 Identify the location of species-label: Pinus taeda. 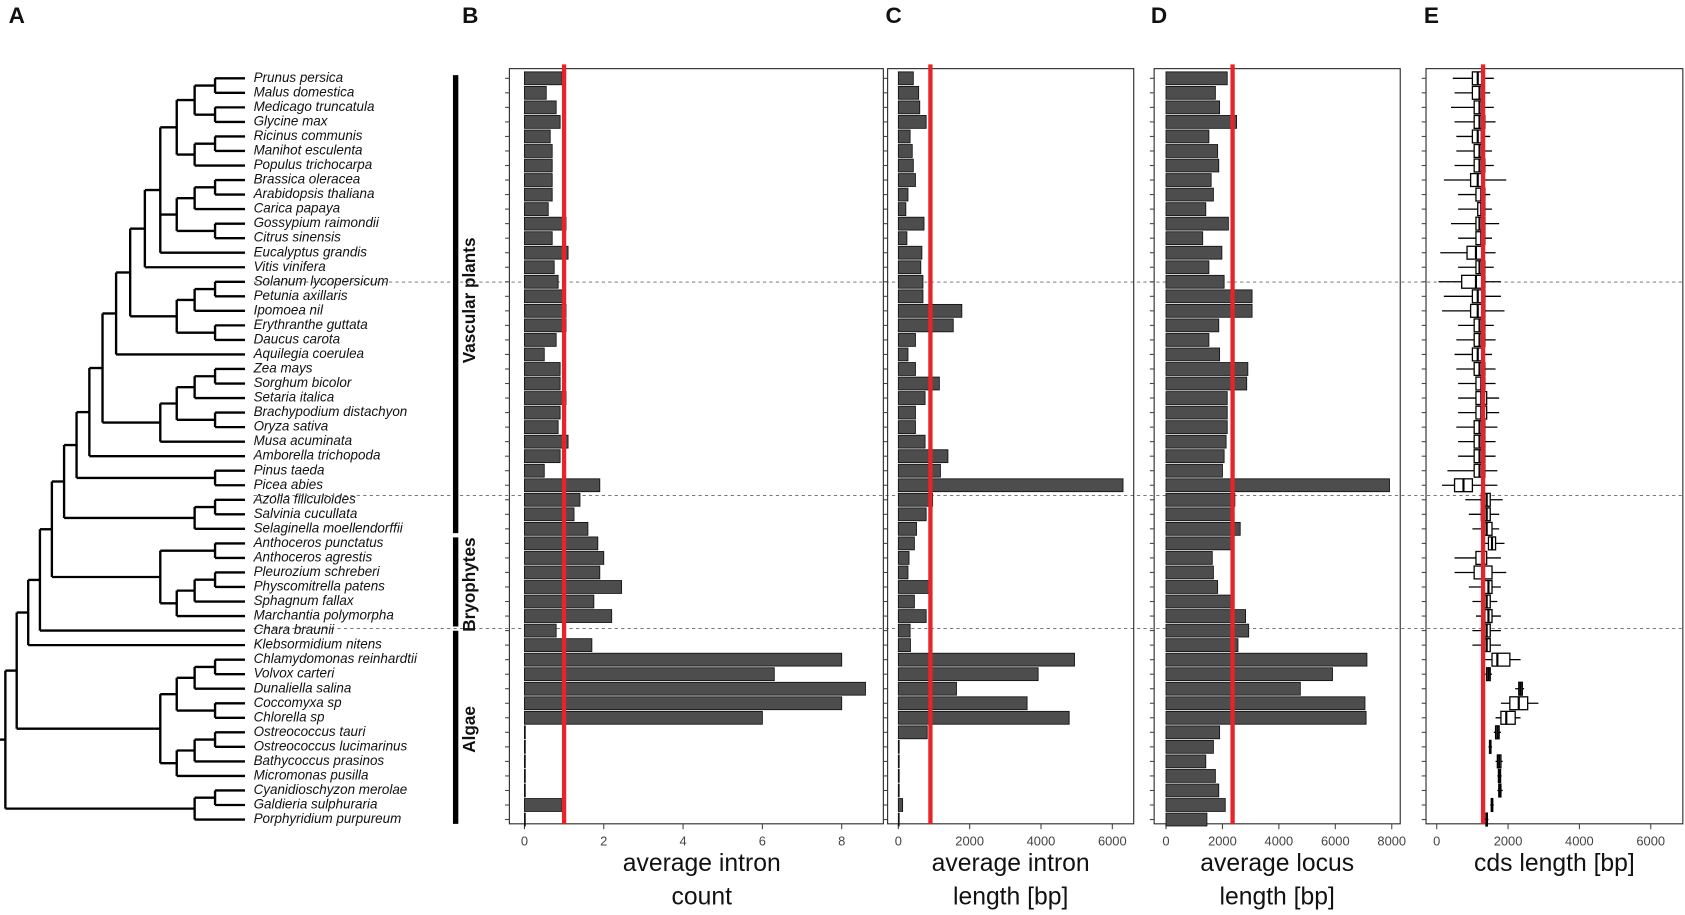
(289, 469).